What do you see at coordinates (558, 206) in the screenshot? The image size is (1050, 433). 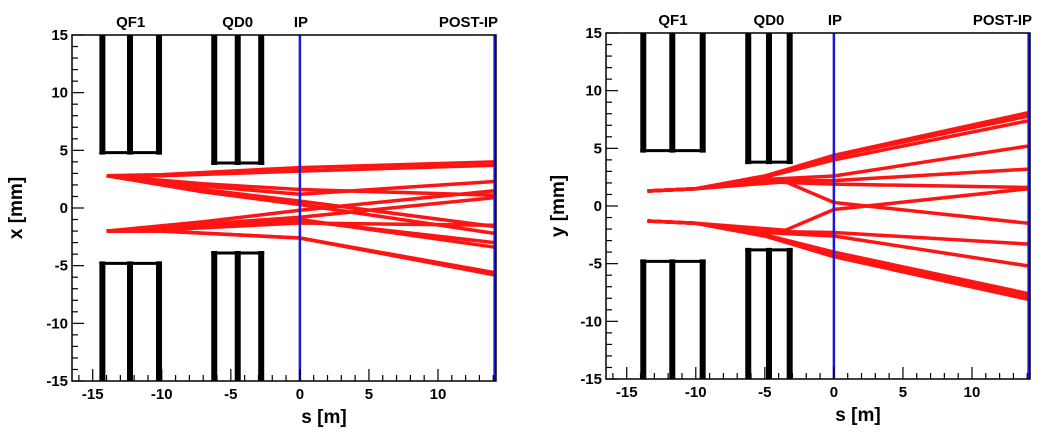 I see `y-axis-label: y [mm]` at bounding box center [558, 206].